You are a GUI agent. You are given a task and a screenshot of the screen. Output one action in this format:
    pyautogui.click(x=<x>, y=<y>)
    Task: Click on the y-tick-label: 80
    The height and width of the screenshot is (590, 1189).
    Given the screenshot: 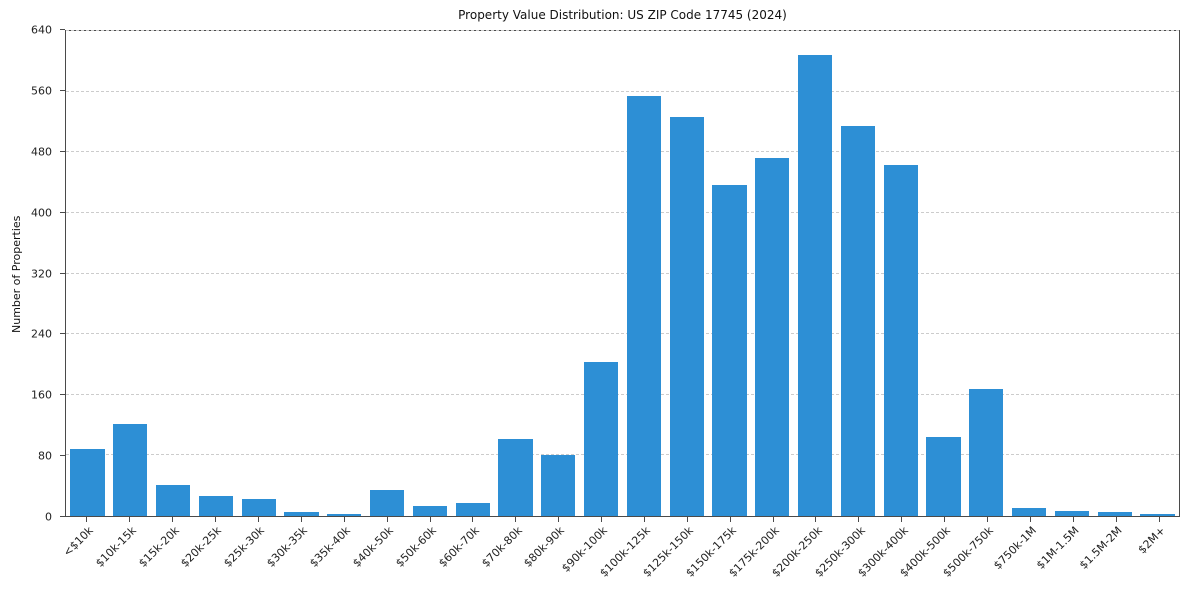 What is the action you would take?
    pyautogui.click(x=45, y=456)
    